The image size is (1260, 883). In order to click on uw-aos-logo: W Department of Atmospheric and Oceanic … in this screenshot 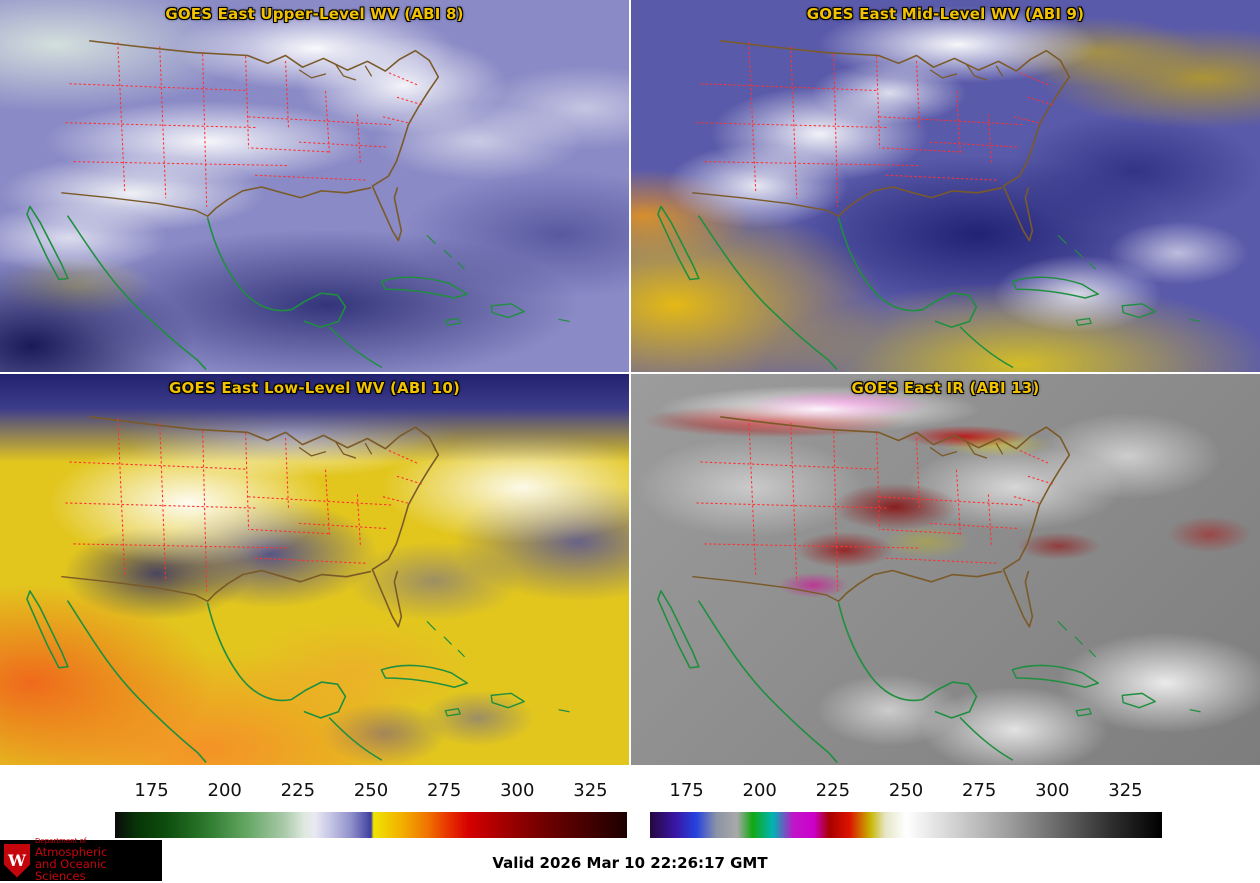, I will do `click(81, 860)`.